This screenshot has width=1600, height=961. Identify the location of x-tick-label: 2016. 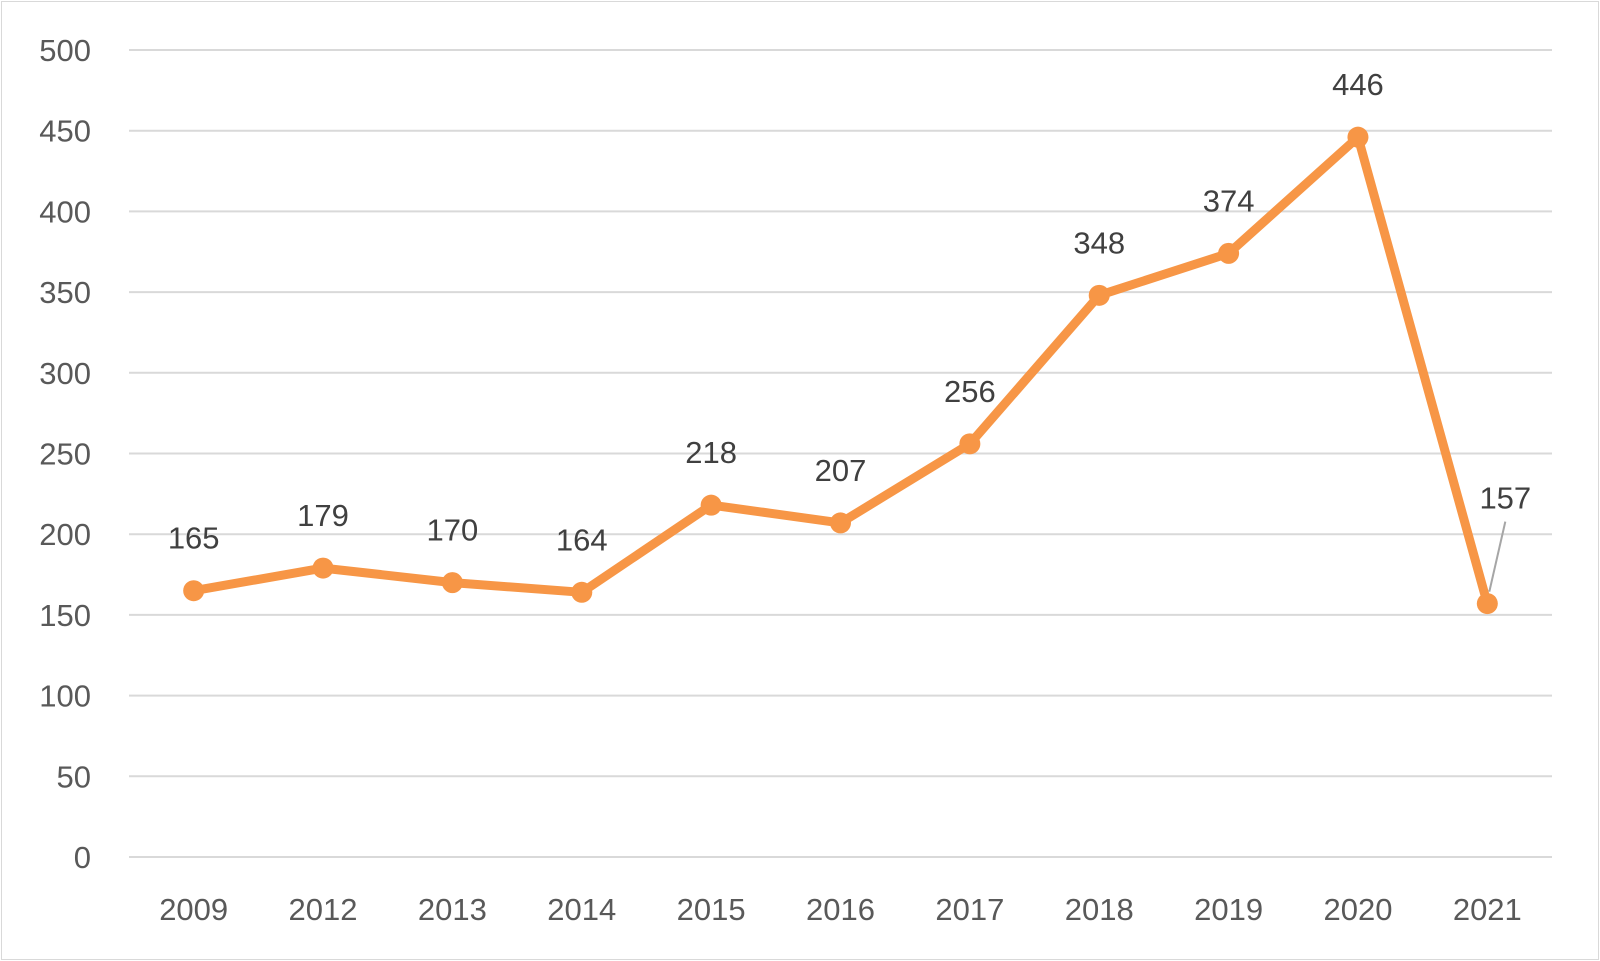
(840, 909).